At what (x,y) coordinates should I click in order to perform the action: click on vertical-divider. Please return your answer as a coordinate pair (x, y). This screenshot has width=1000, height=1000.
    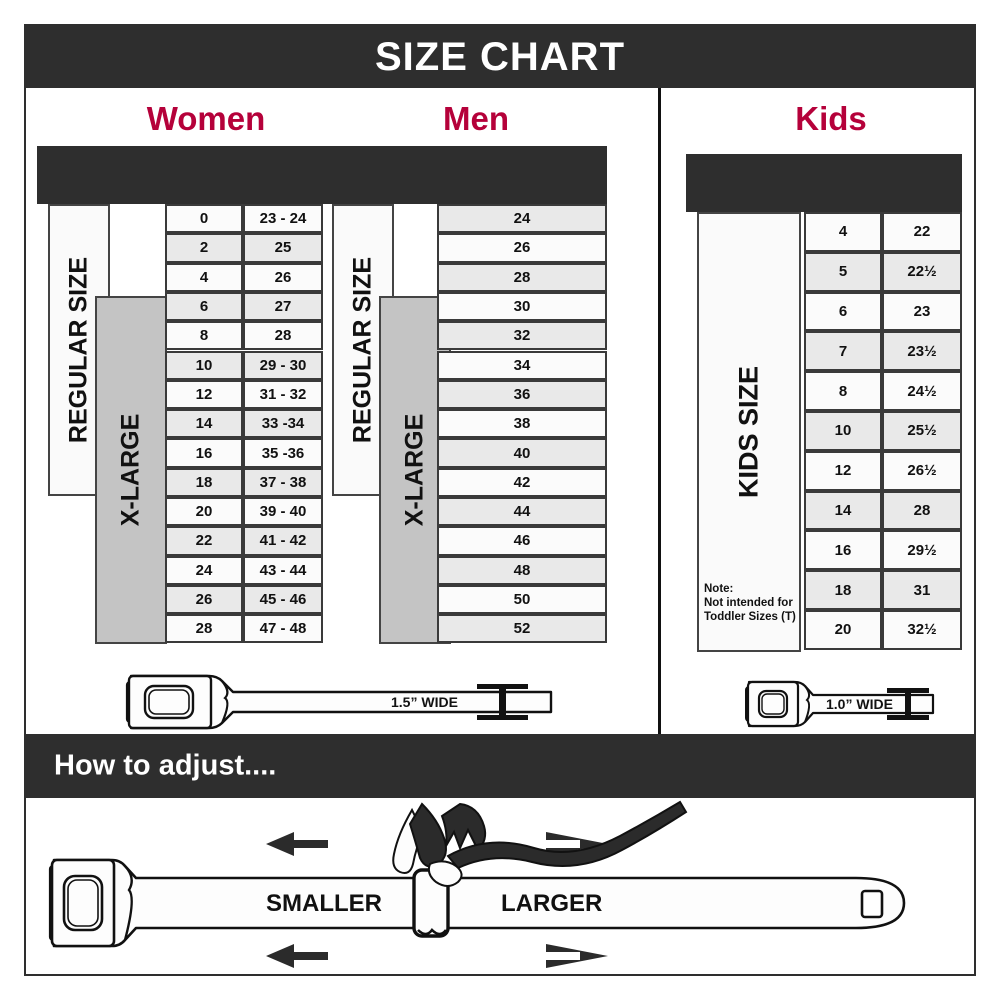
    Looking at the image, I should click on (659, 411).